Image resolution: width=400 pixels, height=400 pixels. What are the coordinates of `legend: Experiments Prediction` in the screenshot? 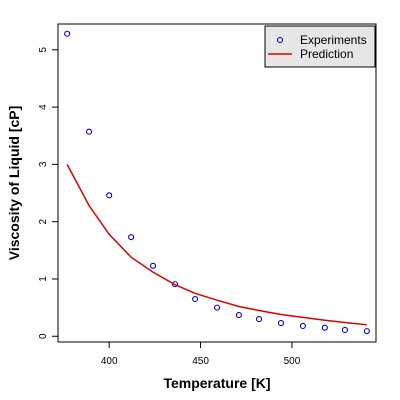 It's located at (320, 46).